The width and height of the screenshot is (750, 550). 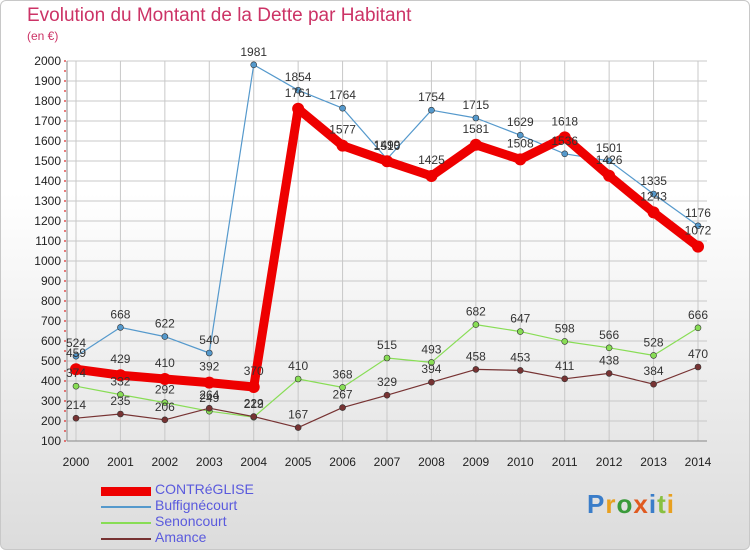 What do you see at coordinates (51, 281) in the screenshot?
I see `y-tick-label: 900` at bounding box center [51, 281].